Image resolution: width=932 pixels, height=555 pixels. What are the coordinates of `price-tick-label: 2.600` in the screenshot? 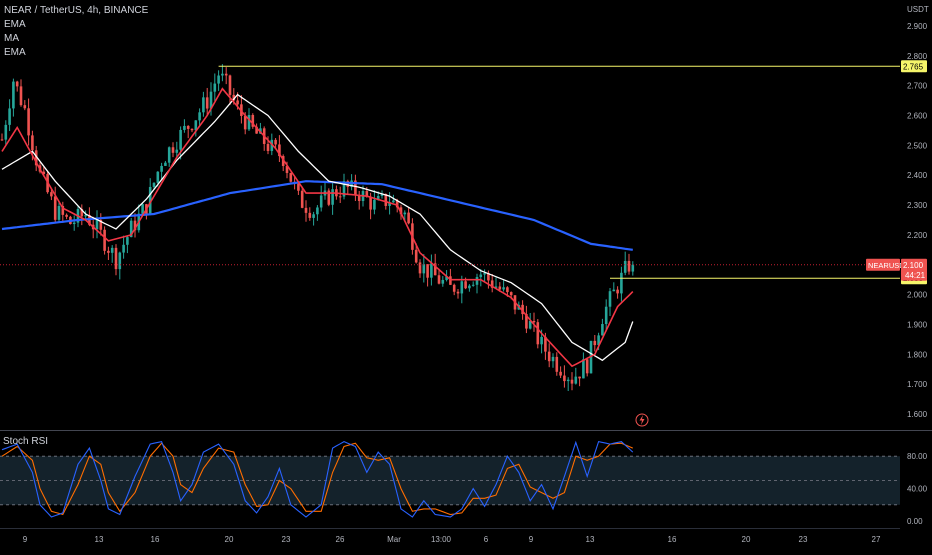 It's located at (917, 116).